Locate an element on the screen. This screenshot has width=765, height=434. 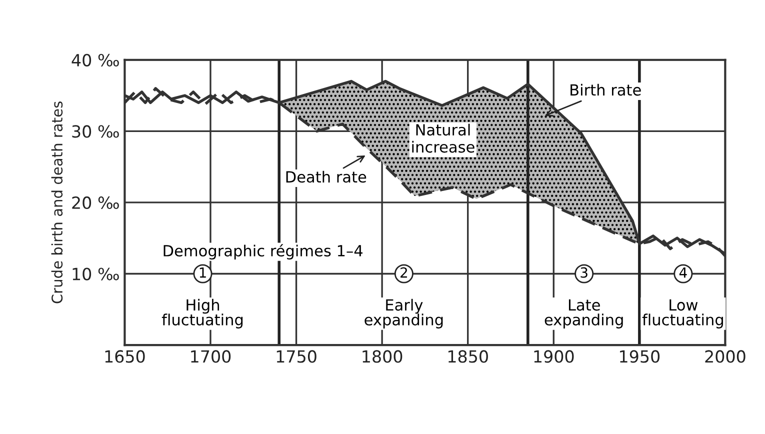
y-axis-title: Crude birth and death rates is located at coordinates (57, 203).